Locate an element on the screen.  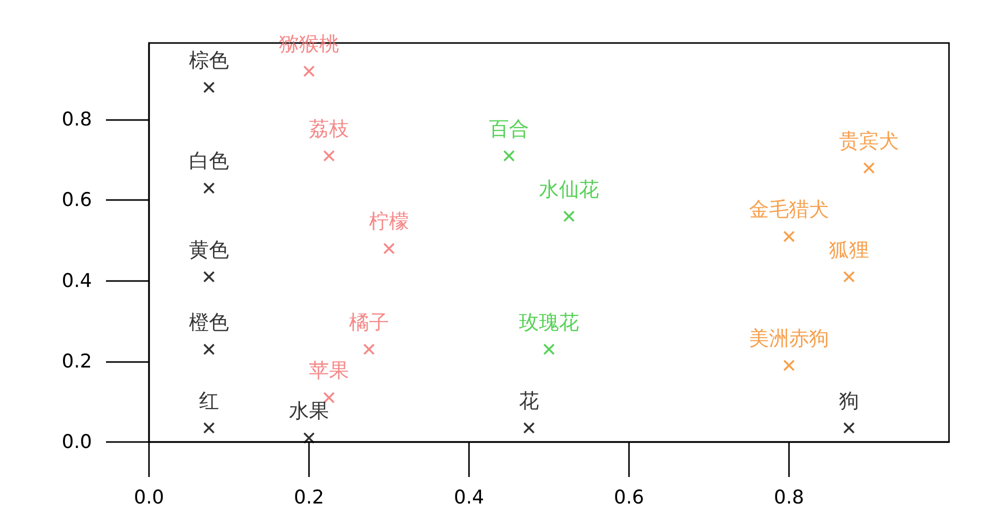
data-label: 玫瑰花 is located at coordinates (549, 322).